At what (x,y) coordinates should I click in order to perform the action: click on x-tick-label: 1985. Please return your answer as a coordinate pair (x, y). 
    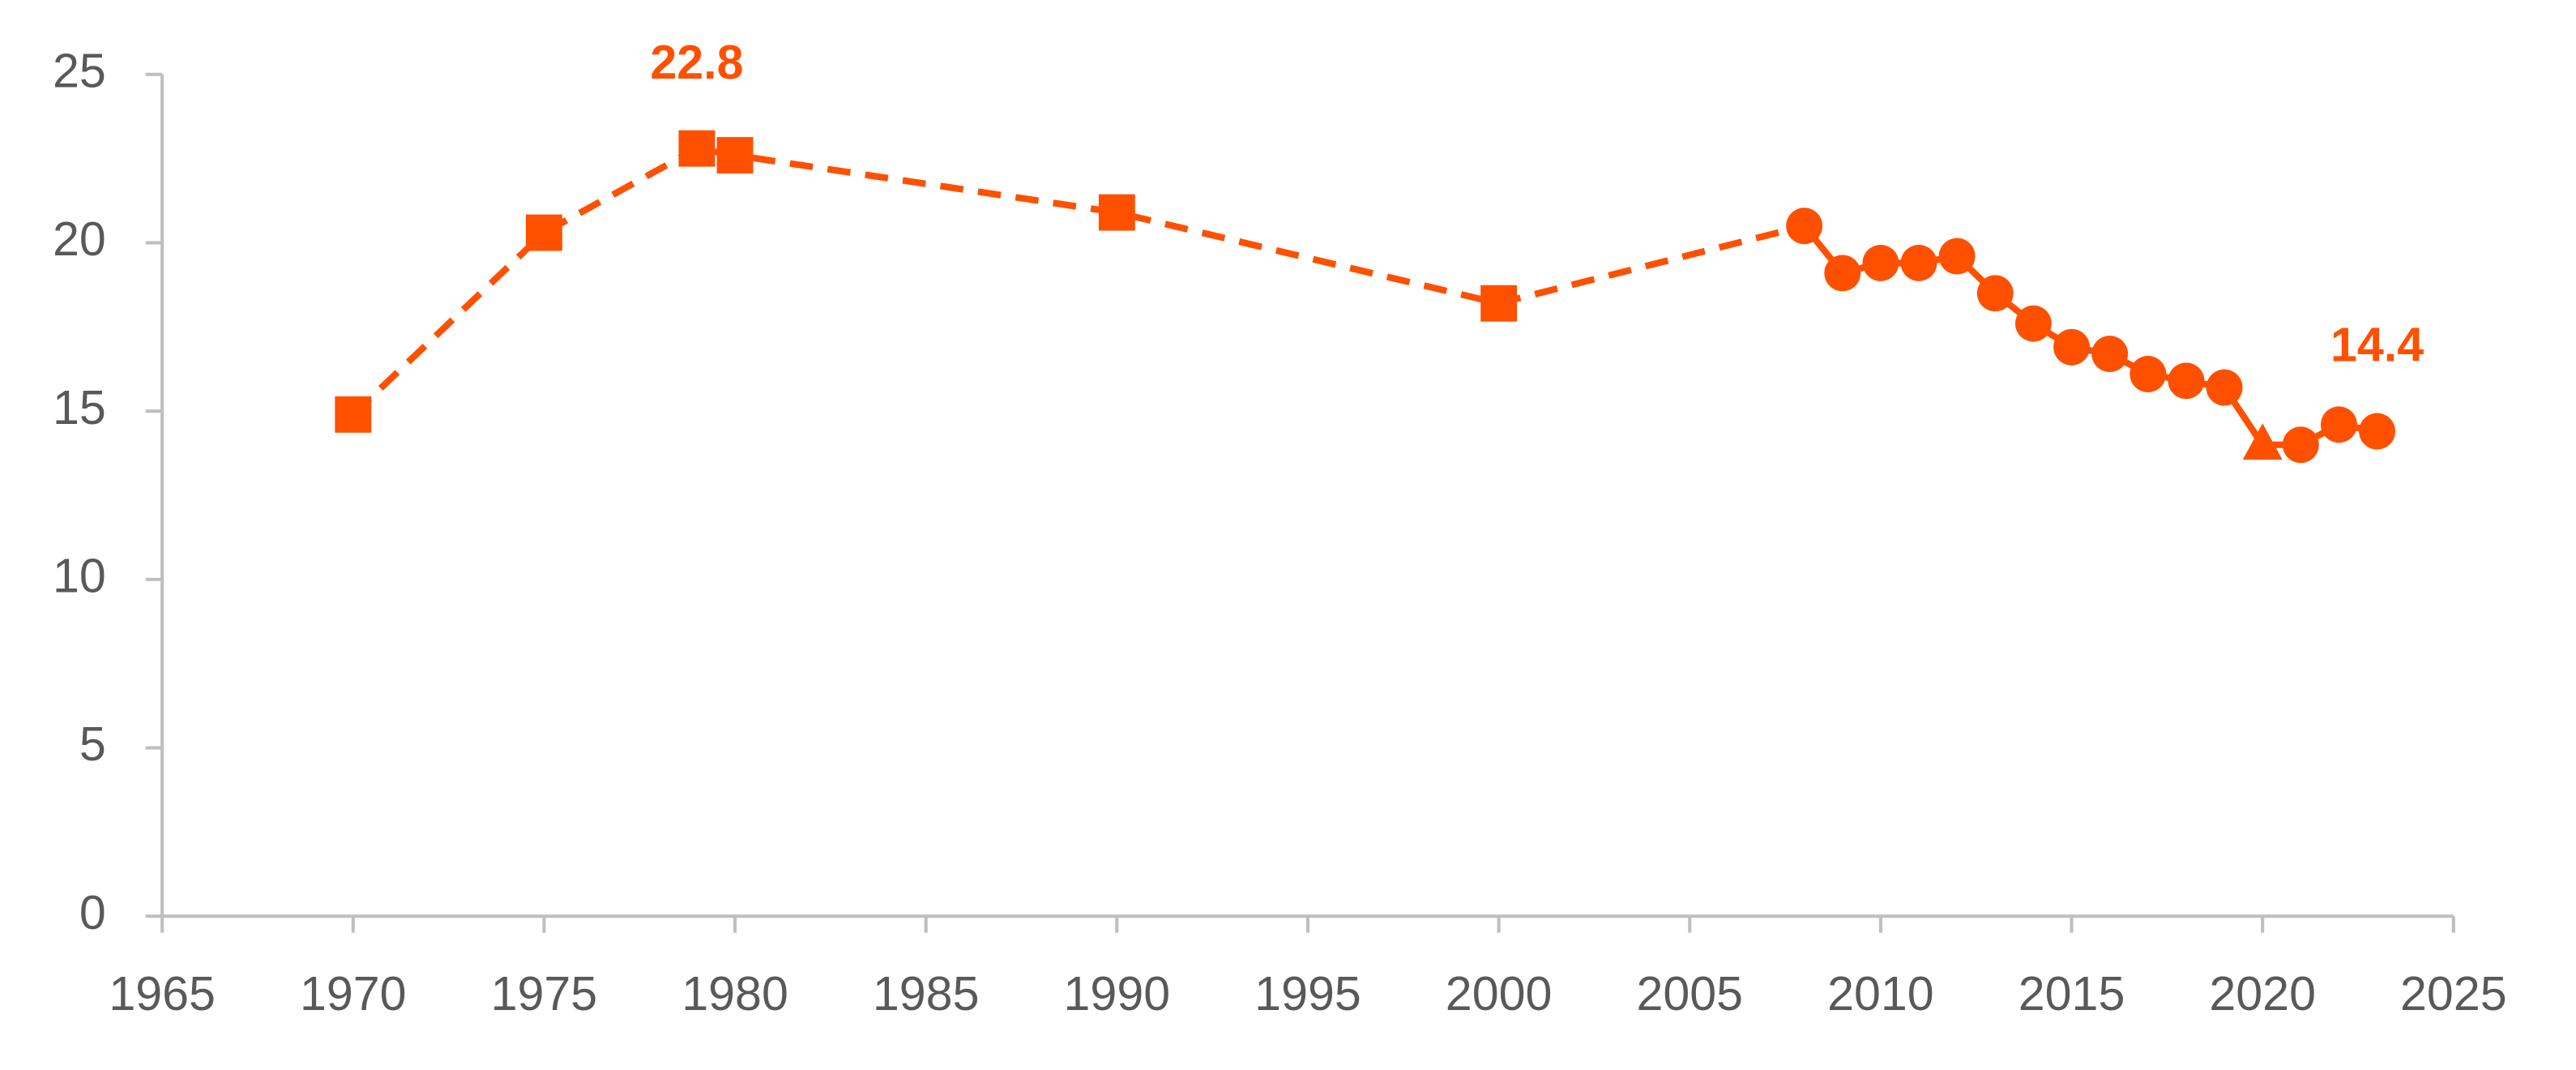
    Looking at the image, I should click on (926, 993).